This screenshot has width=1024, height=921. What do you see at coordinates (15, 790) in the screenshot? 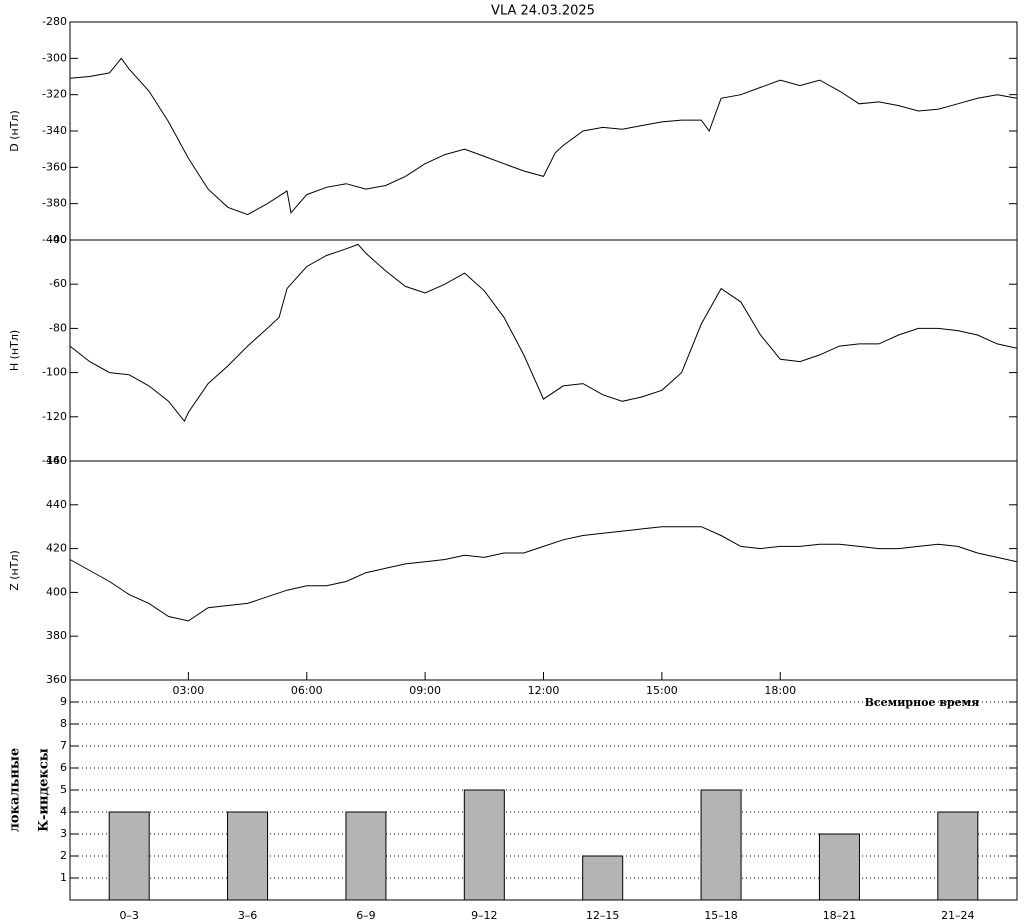
I see `y-axis-label: локальные` at bounding box center [15, 790].